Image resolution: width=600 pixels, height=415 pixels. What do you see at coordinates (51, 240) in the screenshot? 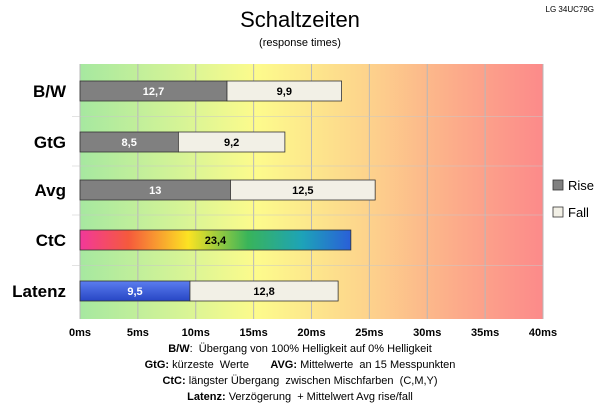
I see `category-label-ctc: CtC` at bounding box center [51, 240].